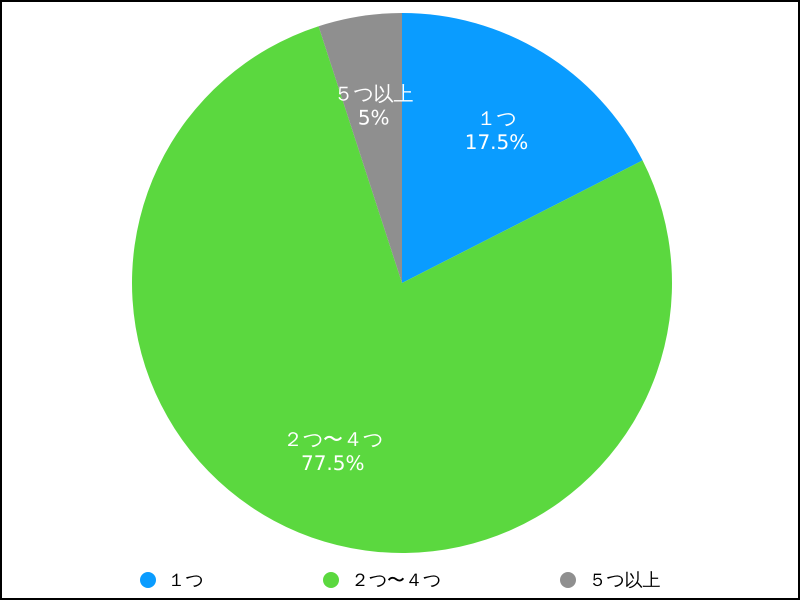 The width and height of the screenshot is (800, 600). Describe the element at coordinates (496, 118) in the screenshot. I see `slice-label: １つ` at that location.